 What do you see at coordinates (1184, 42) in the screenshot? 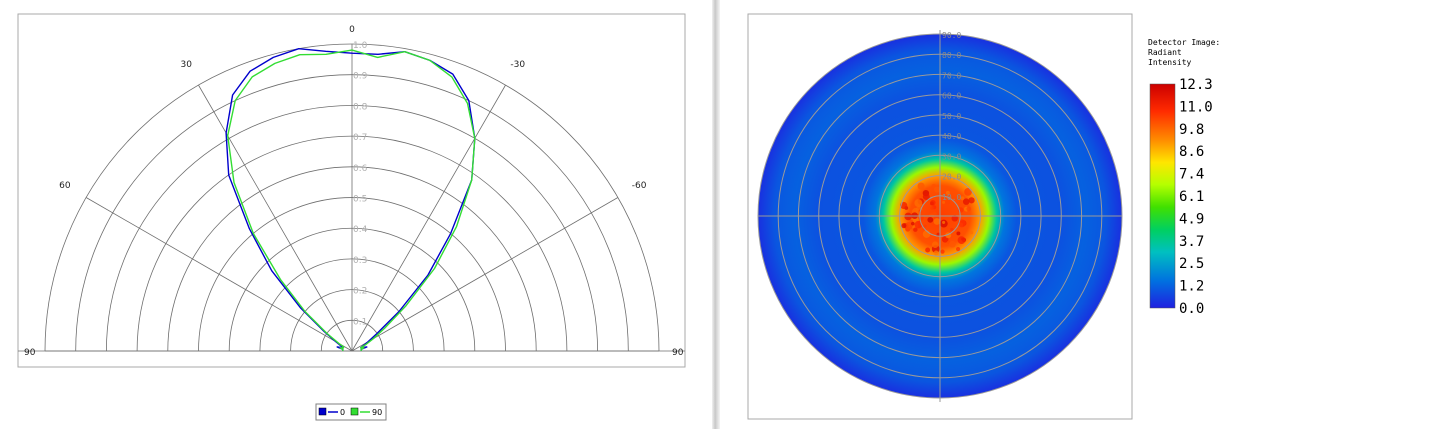
I see `detector-title-line-1: Detector Image:` at bounding box center [1184, 42].